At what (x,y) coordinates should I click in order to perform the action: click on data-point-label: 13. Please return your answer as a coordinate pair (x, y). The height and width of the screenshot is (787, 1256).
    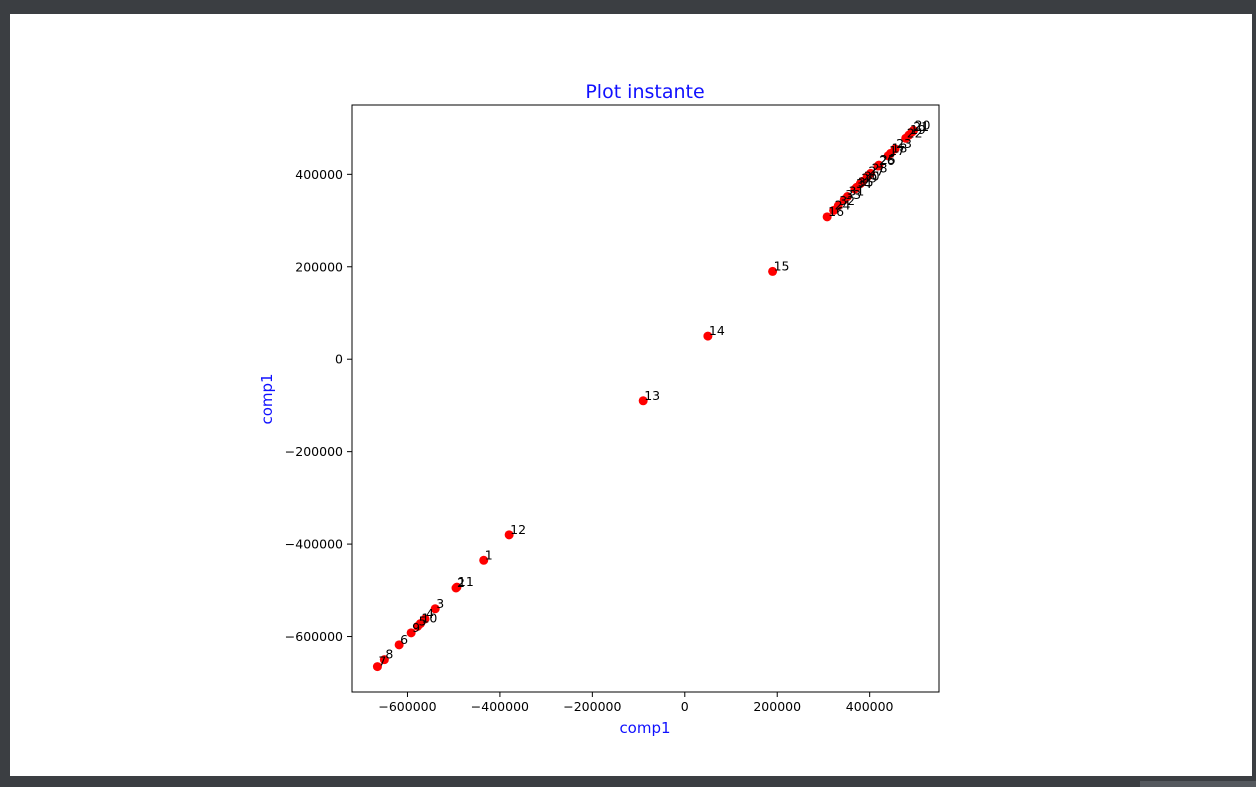
    Looking at the image, I should click on (652, 395).